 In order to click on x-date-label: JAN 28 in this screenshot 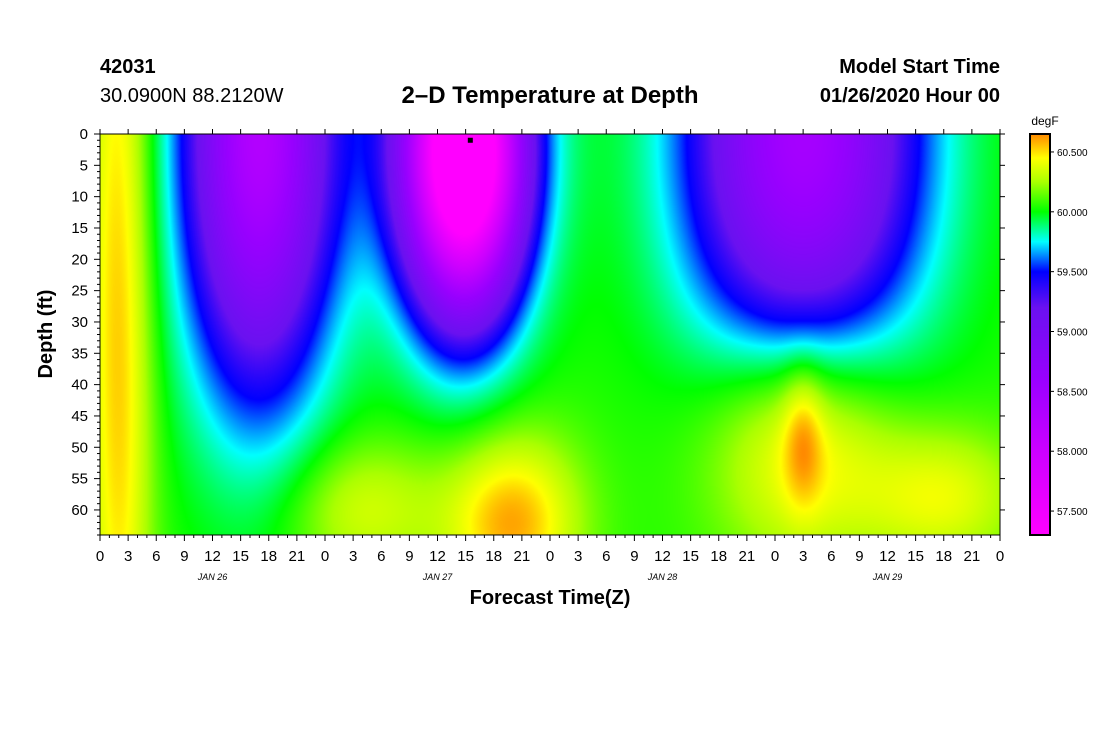, I will do `click(662, 577)`.